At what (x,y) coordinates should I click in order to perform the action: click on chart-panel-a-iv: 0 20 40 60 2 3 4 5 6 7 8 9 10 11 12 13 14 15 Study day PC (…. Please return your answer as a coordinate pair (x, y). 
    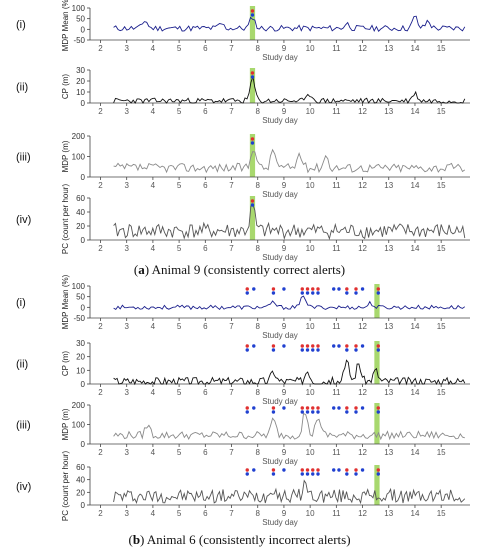
    Looking at the image, I should click on (243, 223).